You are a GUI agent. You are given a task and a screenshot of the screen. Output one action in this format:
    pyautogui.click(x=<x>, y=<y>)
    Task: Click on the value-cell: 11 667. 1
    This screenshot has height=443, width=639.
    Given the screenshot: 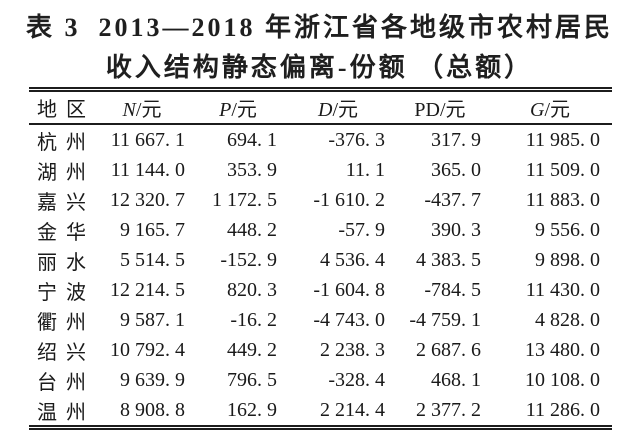 What is the action you would take?
    pyautogui.click(x=147, y=139)
    